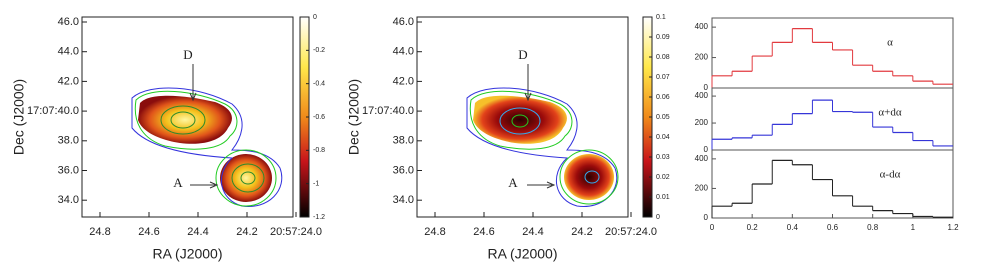  I want to click on colorbar-tick-label: -1, so click(316, 184).